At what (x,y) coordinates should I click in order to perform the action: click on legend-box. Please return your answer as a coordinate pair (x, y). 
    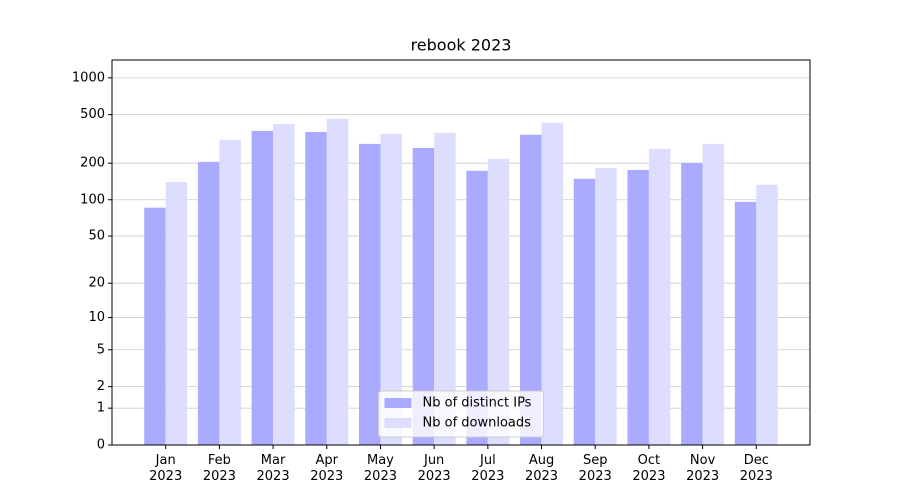
    Looking at the image, I should click on (461, 414).